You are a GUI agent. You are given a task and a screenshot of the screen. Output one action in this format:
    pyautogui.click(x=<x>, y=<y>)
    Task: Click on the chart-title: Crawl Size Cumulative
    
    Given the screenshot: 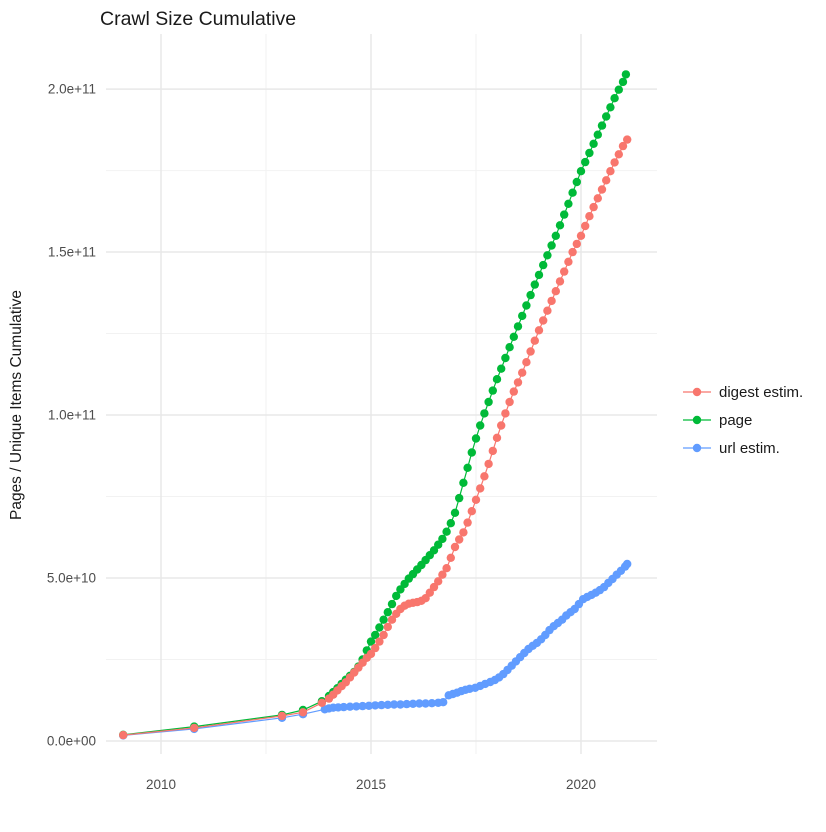 What is the action you would take?
    pyautogui.click(x=198, y=19)
    